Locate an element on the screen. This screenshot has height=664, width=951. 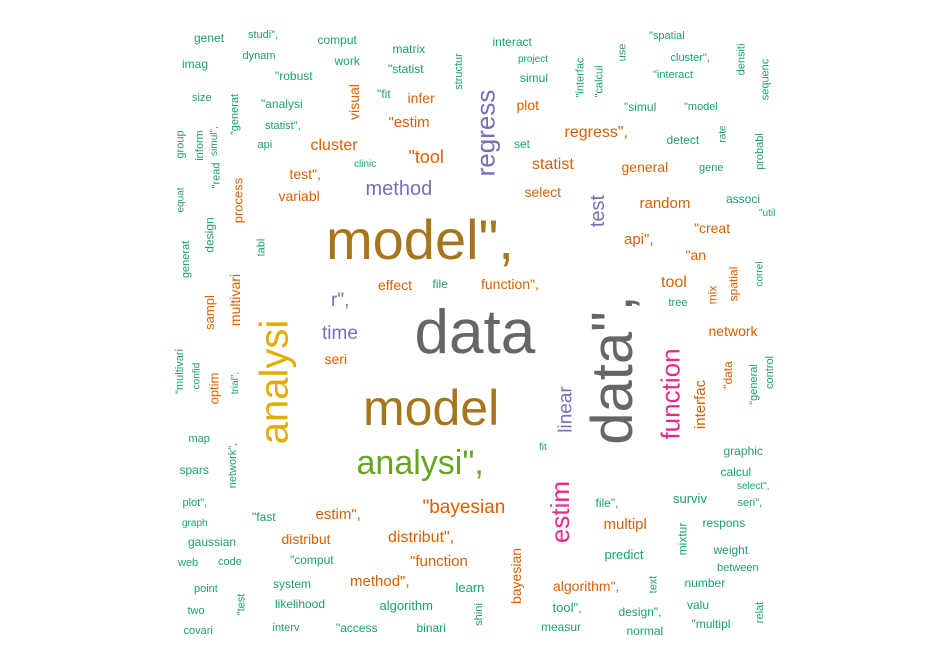
cloud-word: comput is located at coordinates (337, 40).